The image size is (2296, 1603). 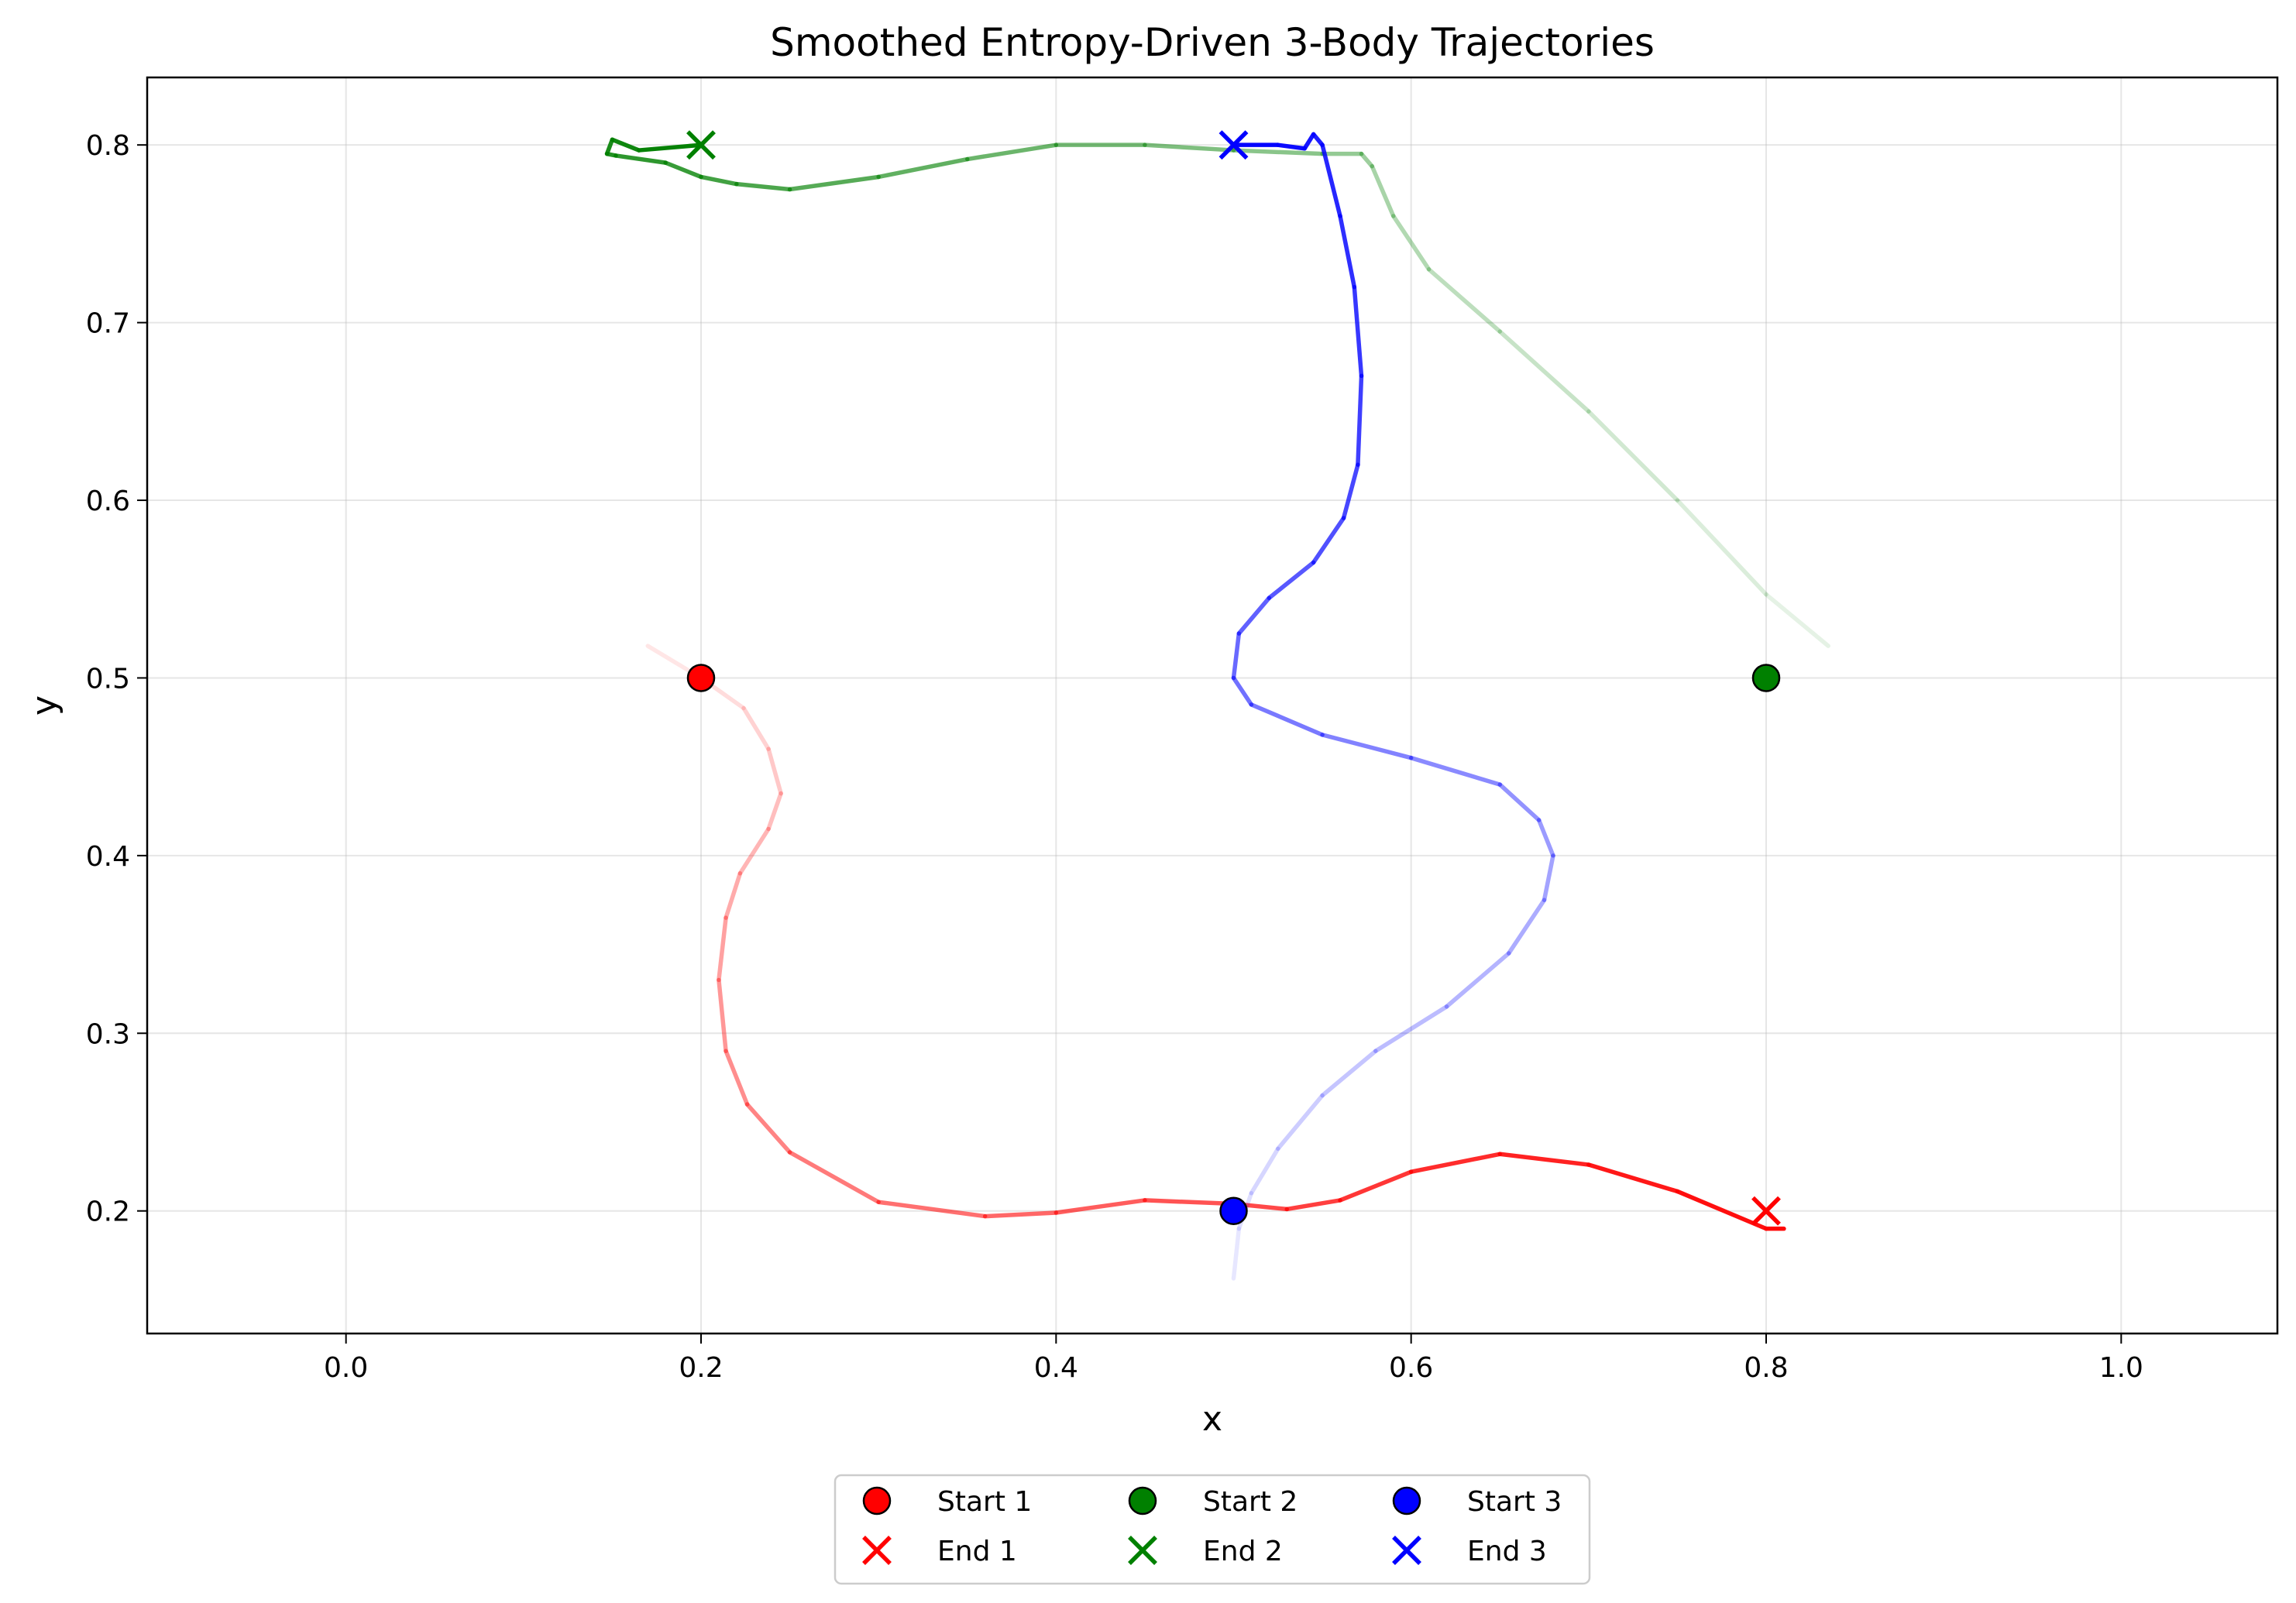 I want to click on legend-start-1-label: Start 1, so click(x=984, y=1502).